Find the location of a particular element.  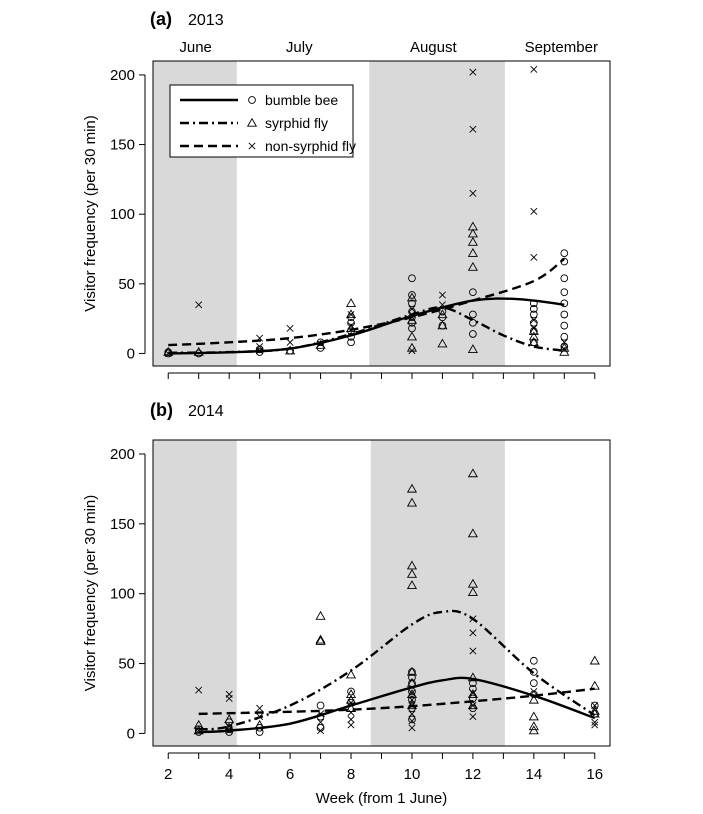

y-axis-label-b: Visitor frequency (per 30 min) is located at coordinates (90, 593).